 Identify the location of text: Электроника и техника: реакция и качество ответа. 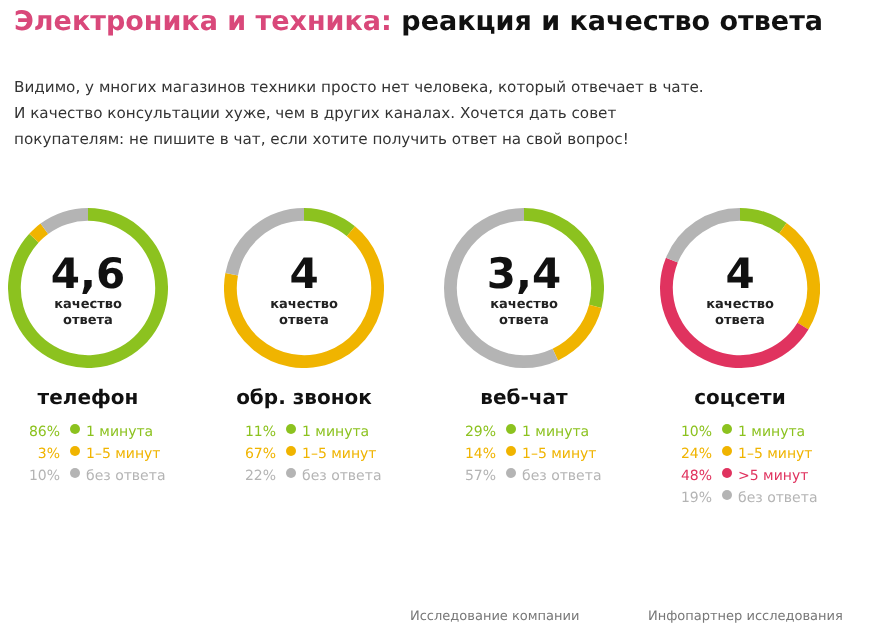
(419, 22).